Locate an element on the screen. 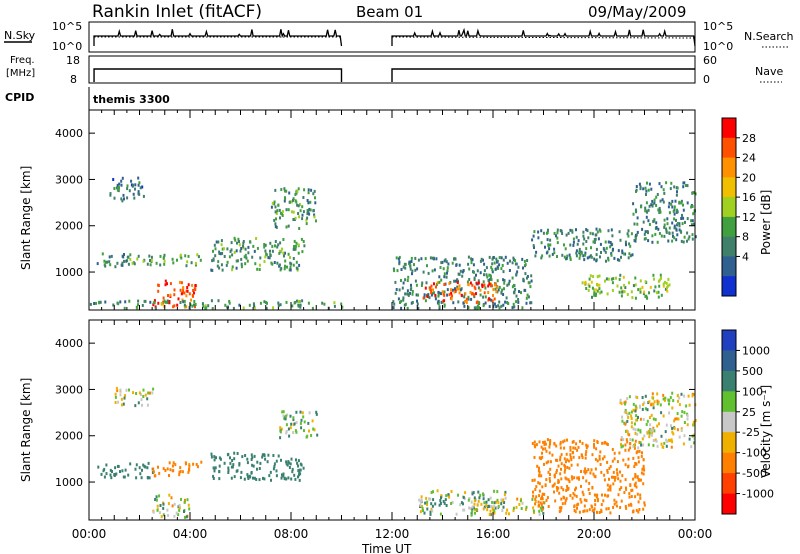 This screenshot has width=800, height=554. y-tick-label: 4000 is located at coordinates (69, 343).